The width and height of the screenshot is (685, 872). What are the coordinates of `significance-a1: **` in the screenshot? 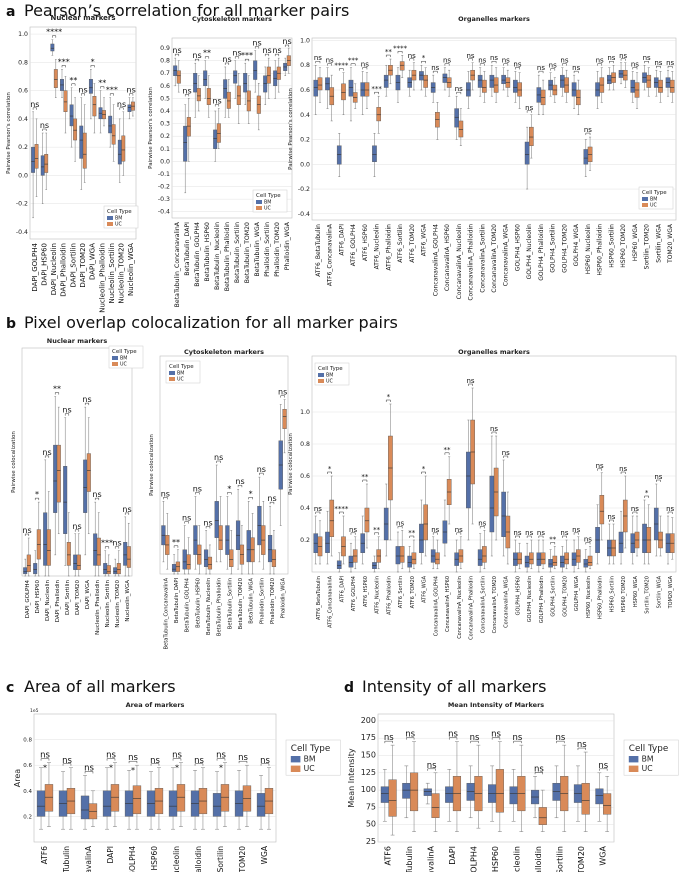 It's located at (102, 84).